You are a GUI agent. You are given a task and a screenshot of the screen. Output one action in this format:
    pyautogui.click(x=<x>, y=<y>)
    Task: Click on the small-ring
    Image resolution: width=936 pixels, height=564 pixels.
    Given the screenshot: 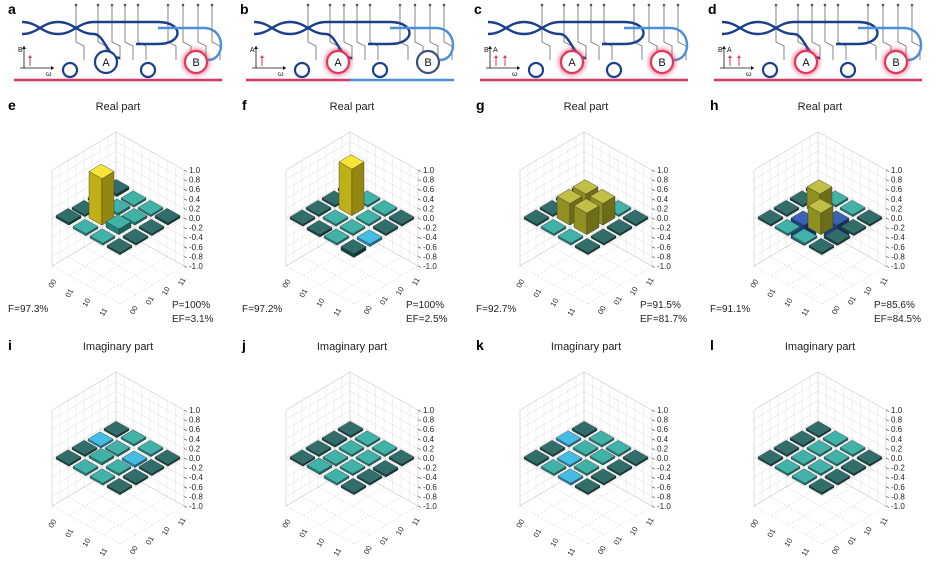 What is the action you would take?
    pyautogui.click(x=614, y=70)
    